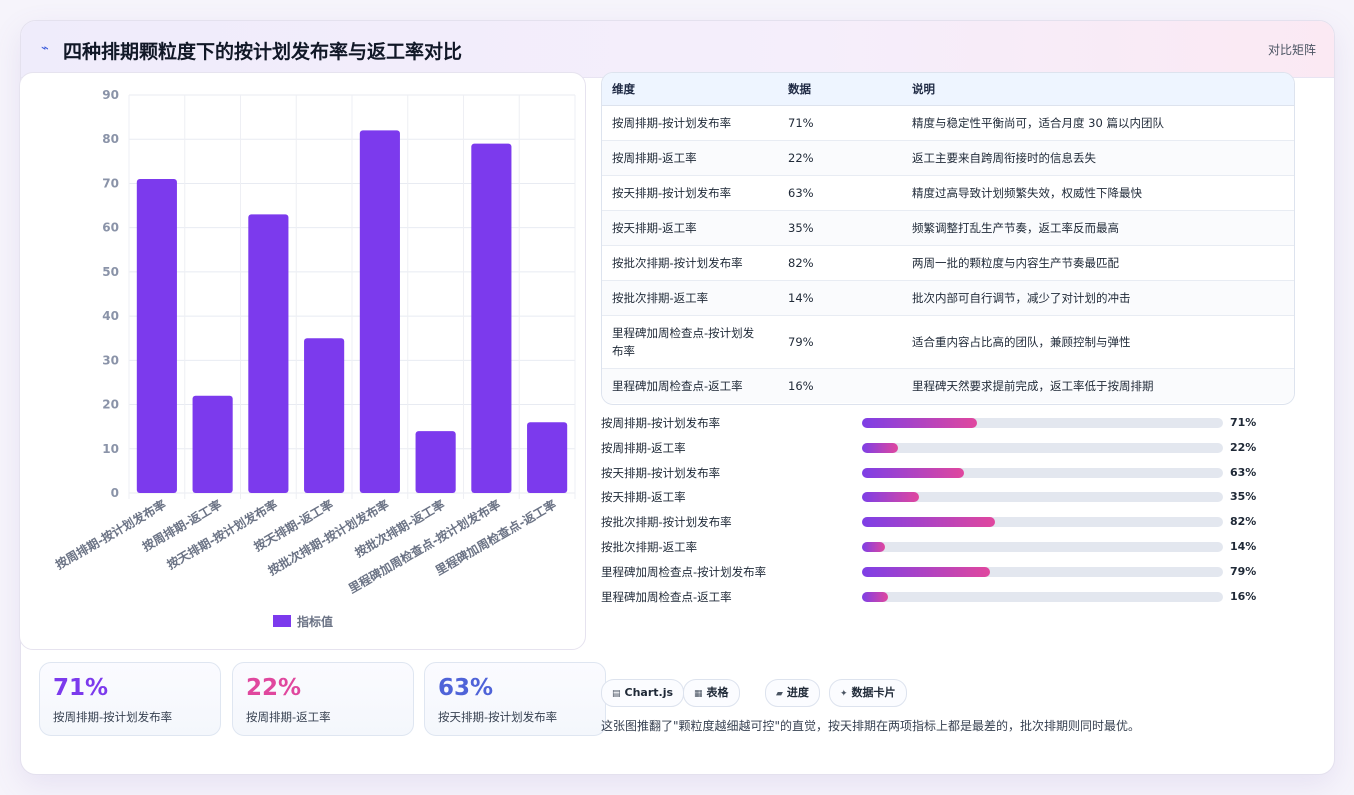  What do you see at coordinates (840, 123) in the screenshot?
I see `table-cell-value: 71%` at bounding box center [840, 123].